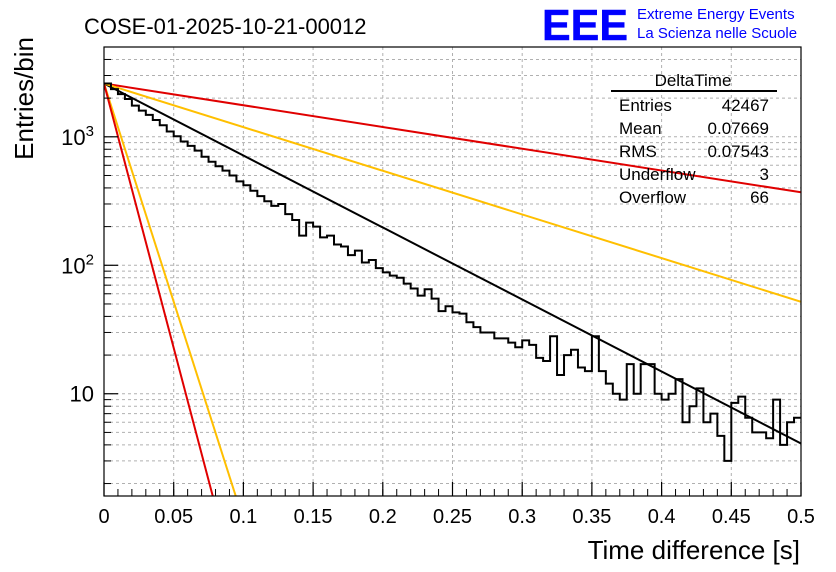 This screenshot has width=836, height=572. What do you see at coordinates (522, 517) in the screenshot?
I see `x-tick-label: 0.3` at bounding box center [522, 517].